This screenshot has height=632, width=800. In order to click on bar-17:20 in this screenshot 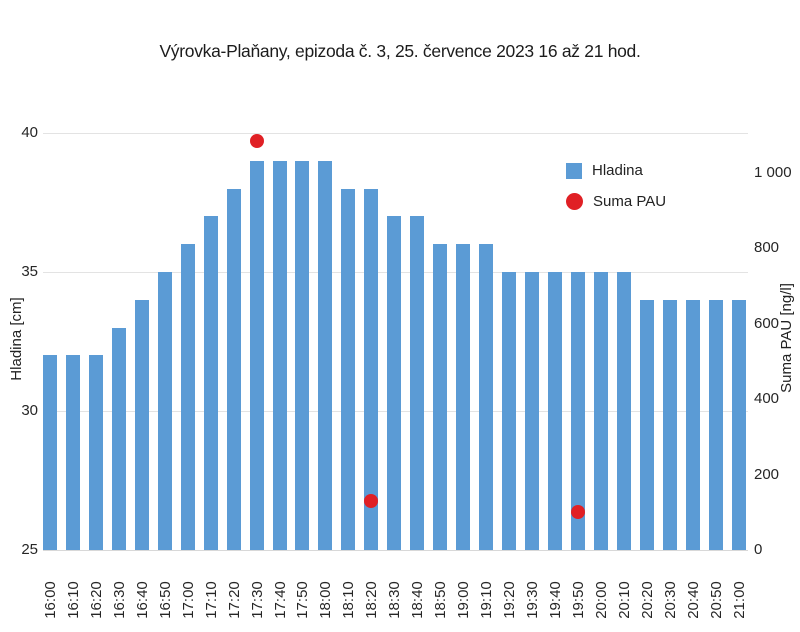, I will do `click(234, 369)`.